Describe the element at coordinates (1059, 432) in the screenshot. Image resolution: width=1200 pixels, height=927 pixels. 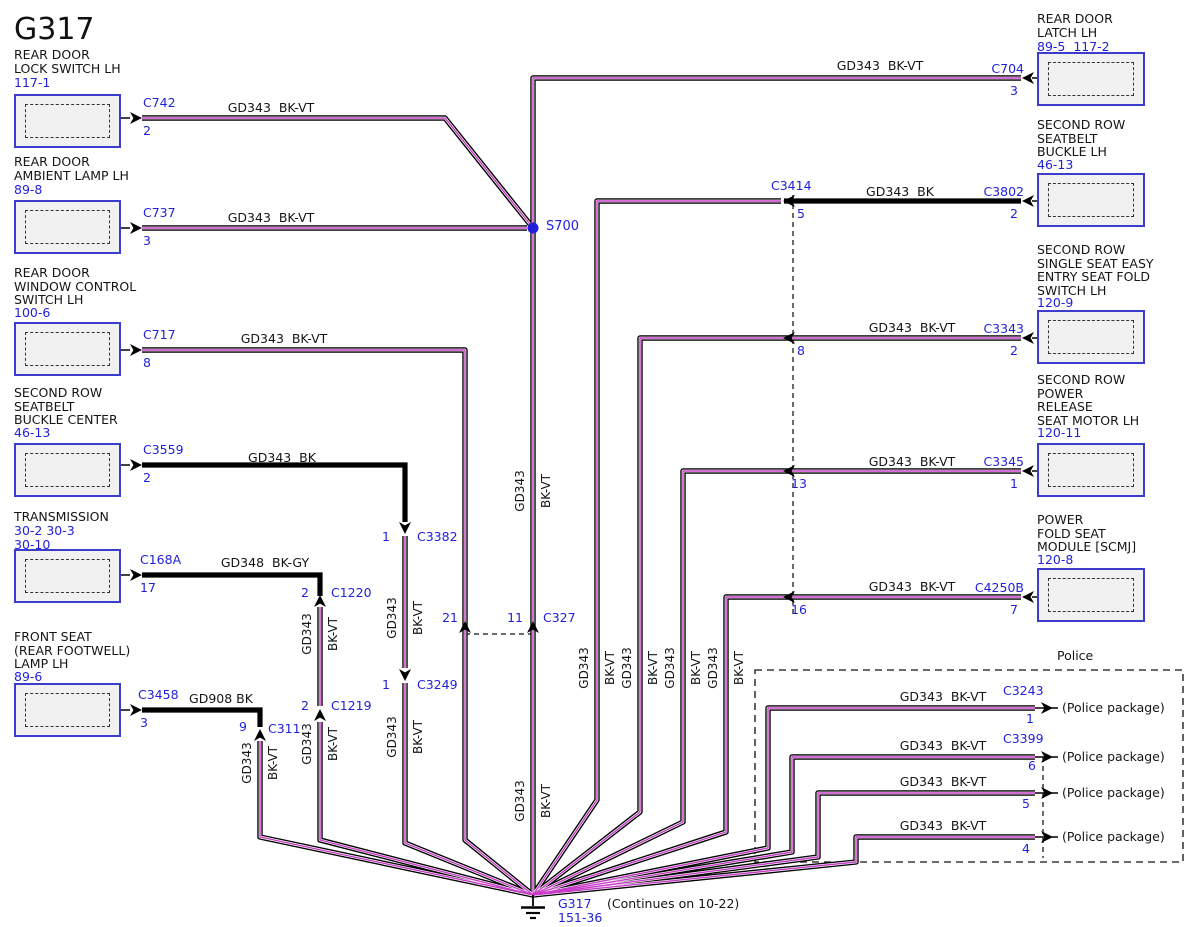
I see `component-ref: 120-11` at that location.